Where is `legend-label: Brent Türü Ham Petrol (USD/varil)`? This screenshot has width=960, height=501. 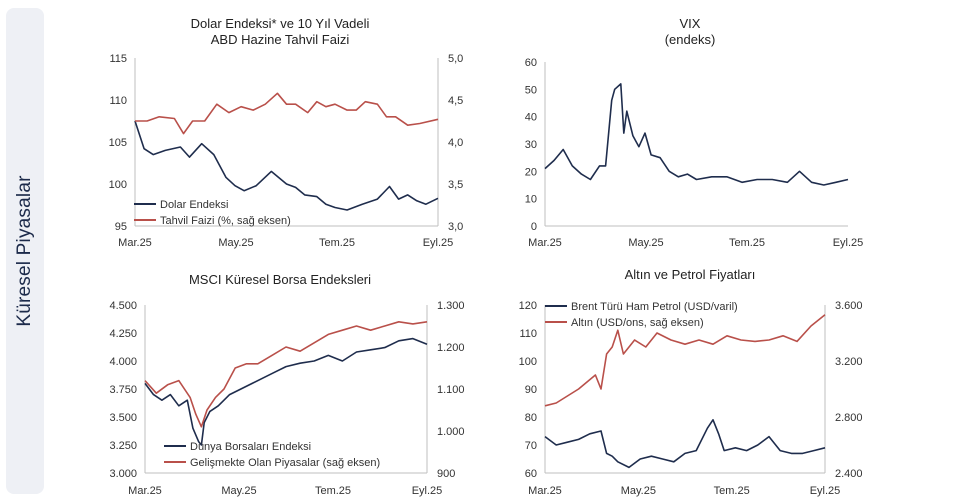
legend-label: Brent Türü Ham Petrol (USD/varil) is located at coordinates (654, 307).